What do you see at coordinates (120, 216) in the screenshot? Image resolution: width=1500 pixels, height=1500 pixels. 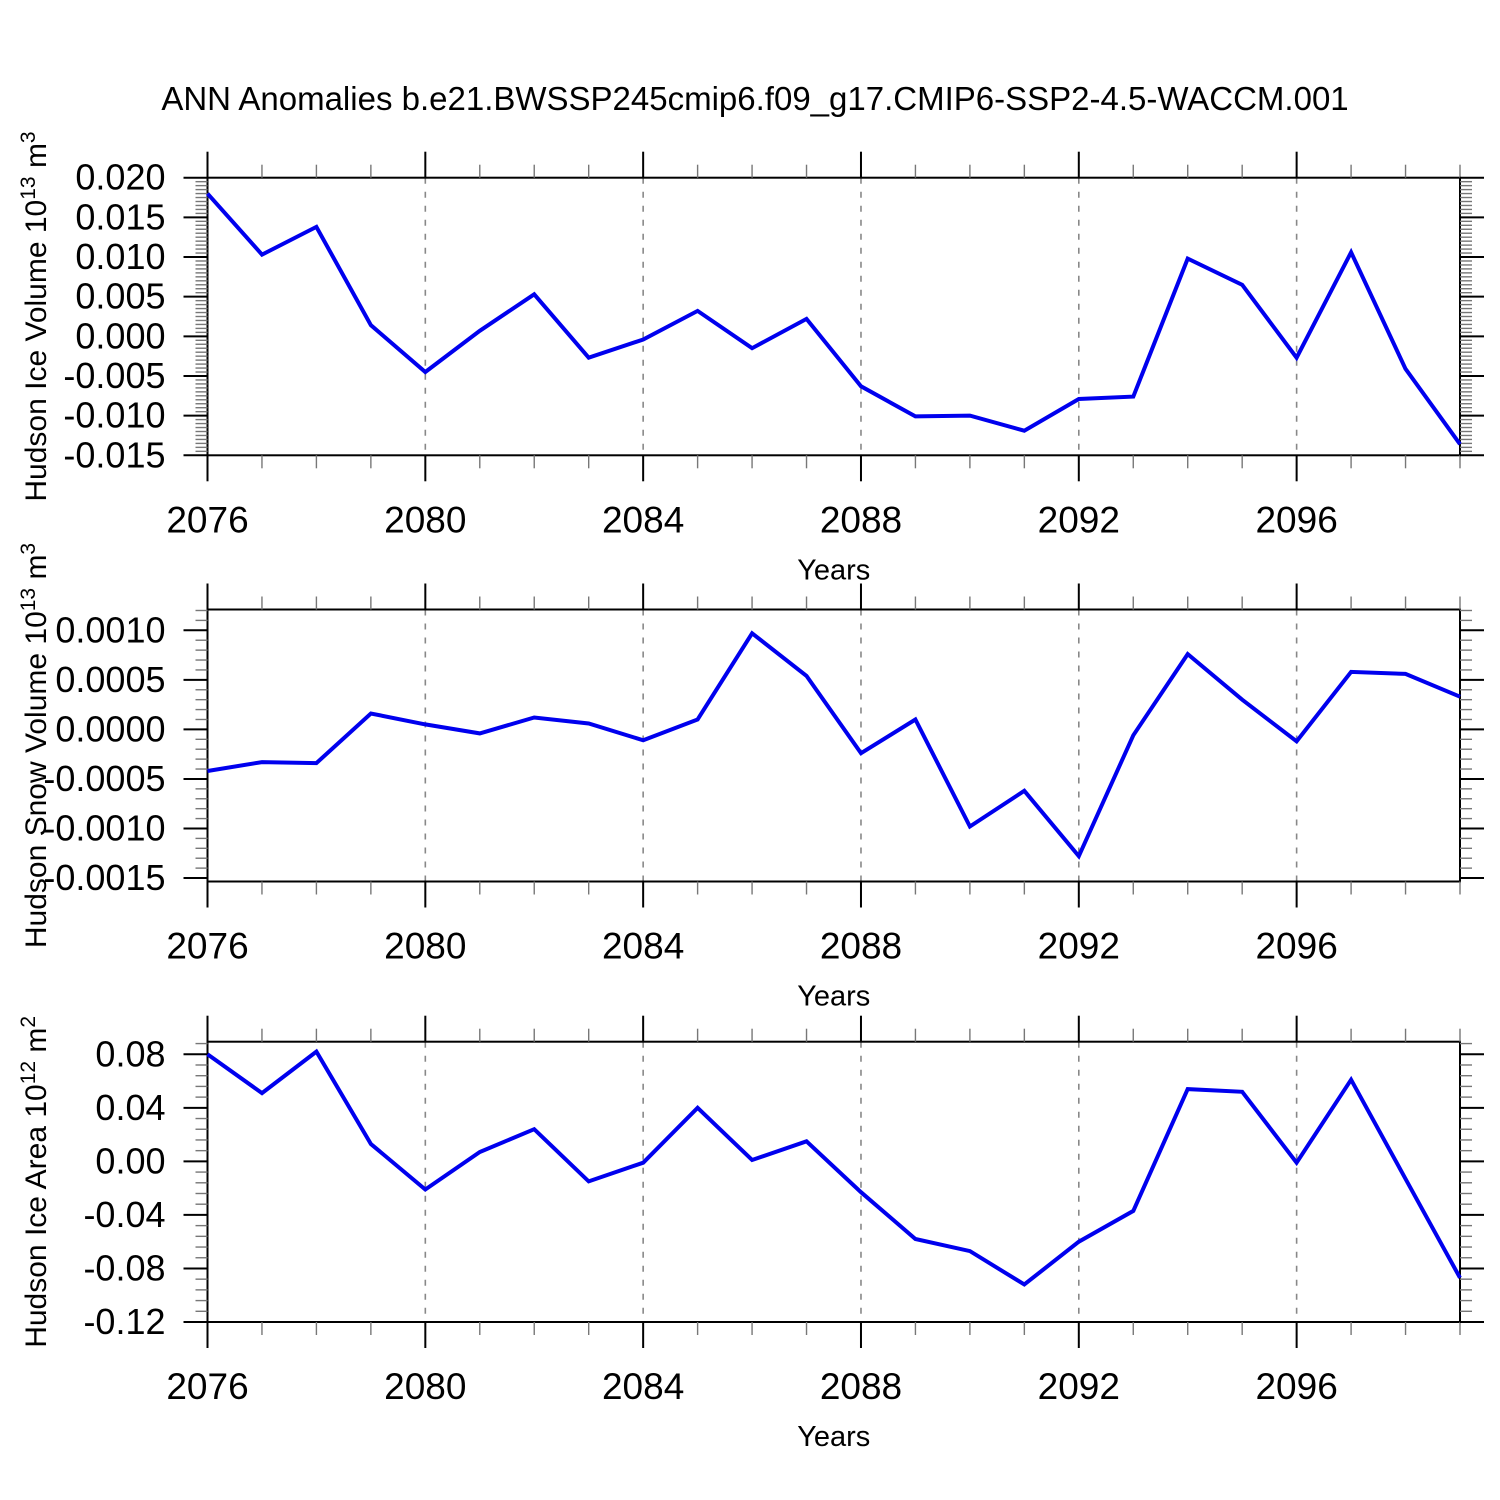 I see `y-tick-label: 0.015` at bounding box center [120, 216].